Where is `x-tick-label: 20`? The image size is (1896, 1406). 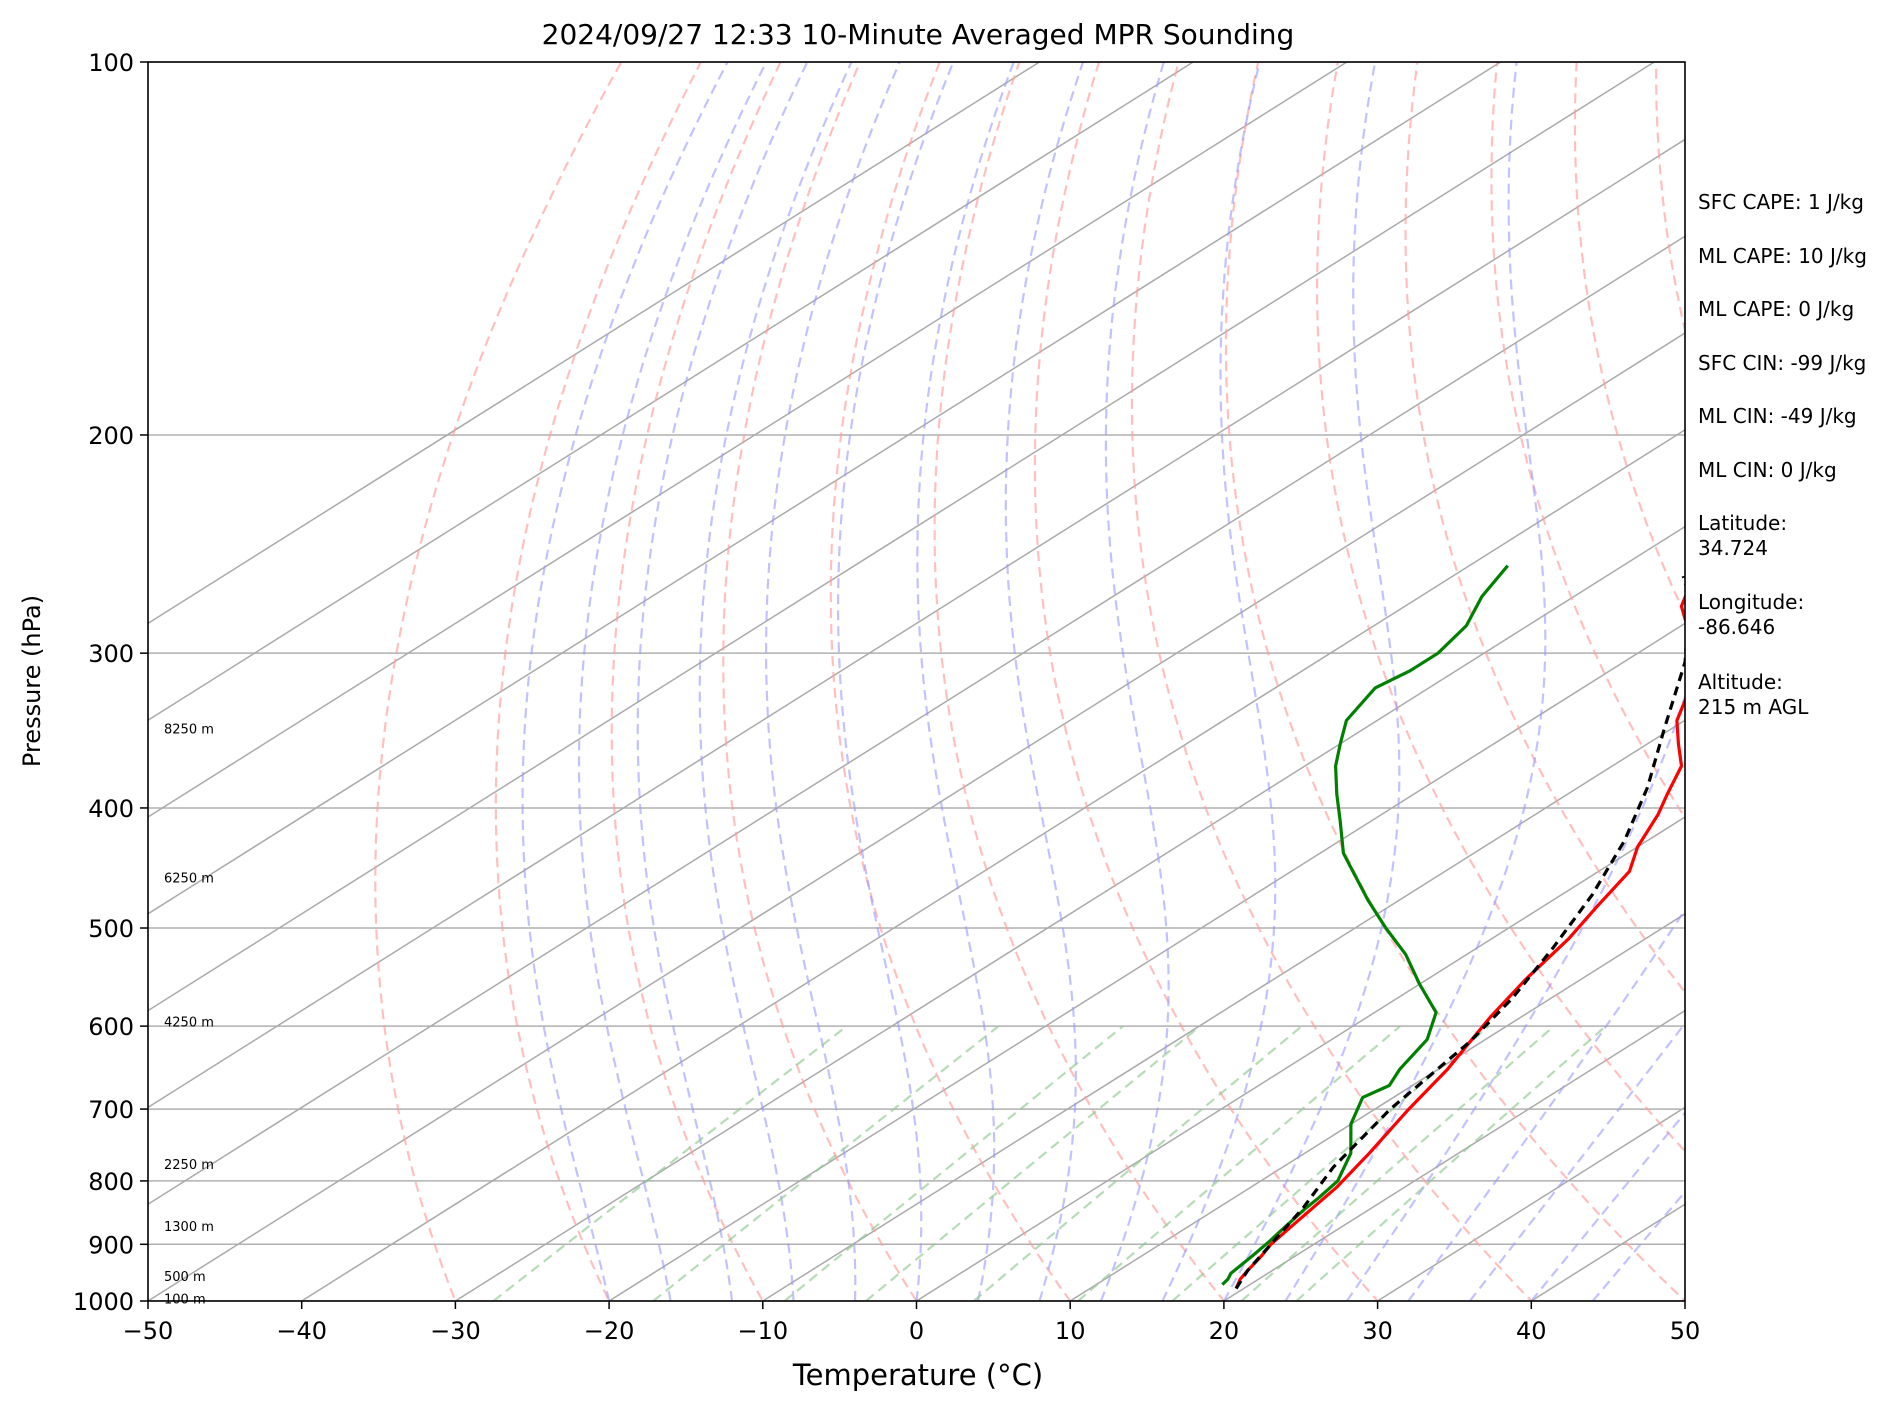 x-tick-label: 20 is located at coordinates (1224, 1331).